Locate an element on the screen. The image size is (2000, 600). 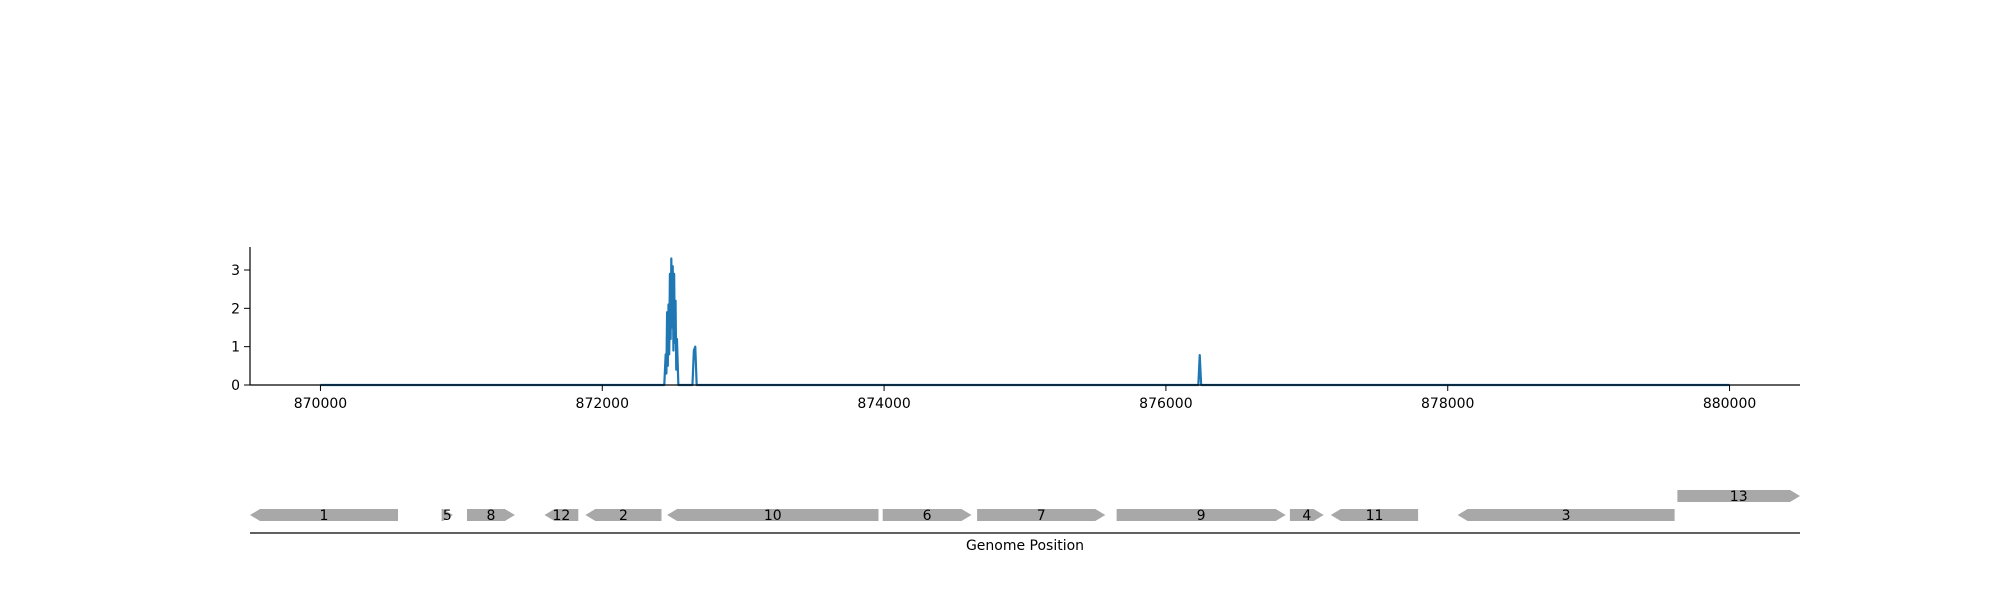
gene-label-13: 13 is located at coordinates (1739, 497).